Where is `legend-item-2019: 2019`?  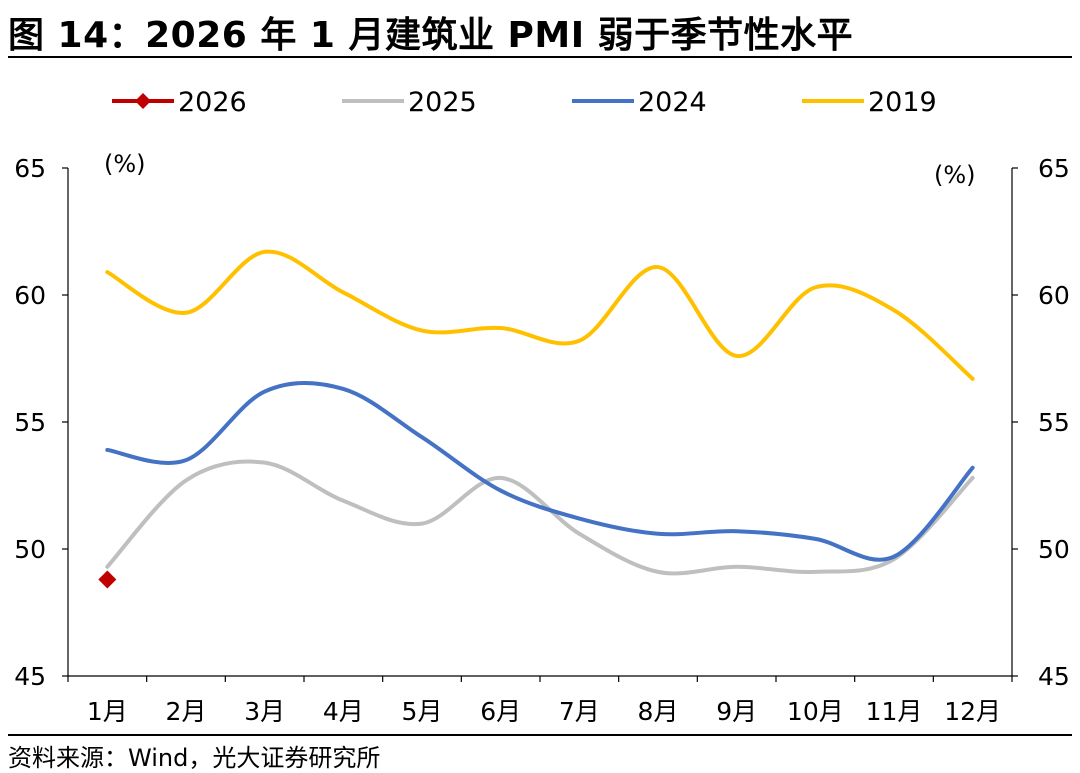 legend-item-2019: 2019 is located at coordinates (869, 102).